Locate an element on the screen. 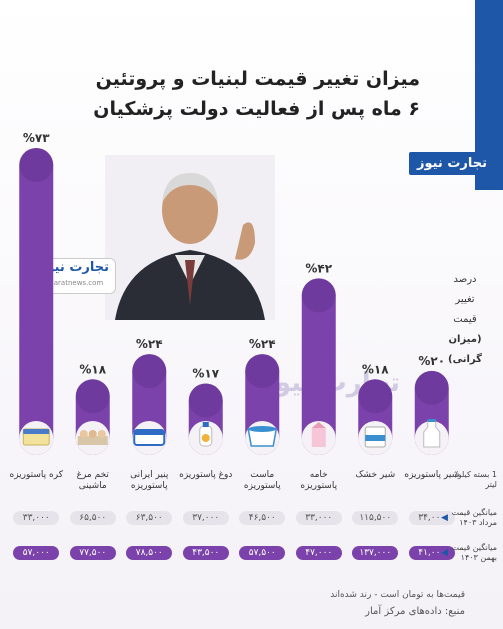  price-before-1: ۳۳,۰۰۰ is located at coordinates (36, 518).